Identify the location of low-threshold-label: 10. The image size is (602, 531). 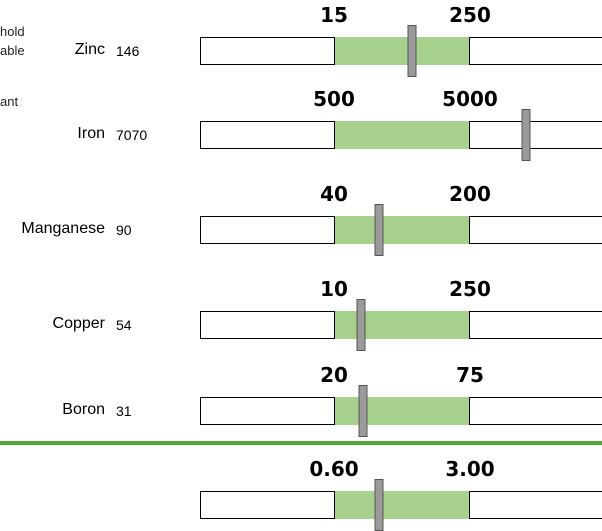
(334, 289).